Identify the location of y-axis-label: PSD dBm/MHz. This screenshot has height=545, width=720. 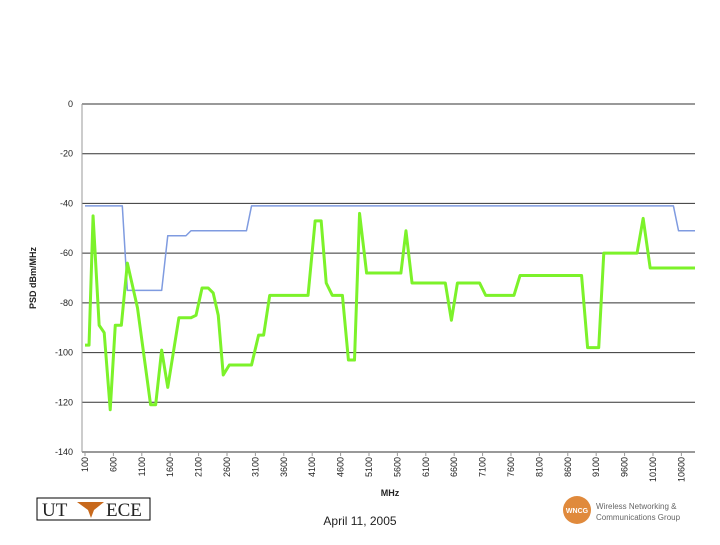
(33, 278).